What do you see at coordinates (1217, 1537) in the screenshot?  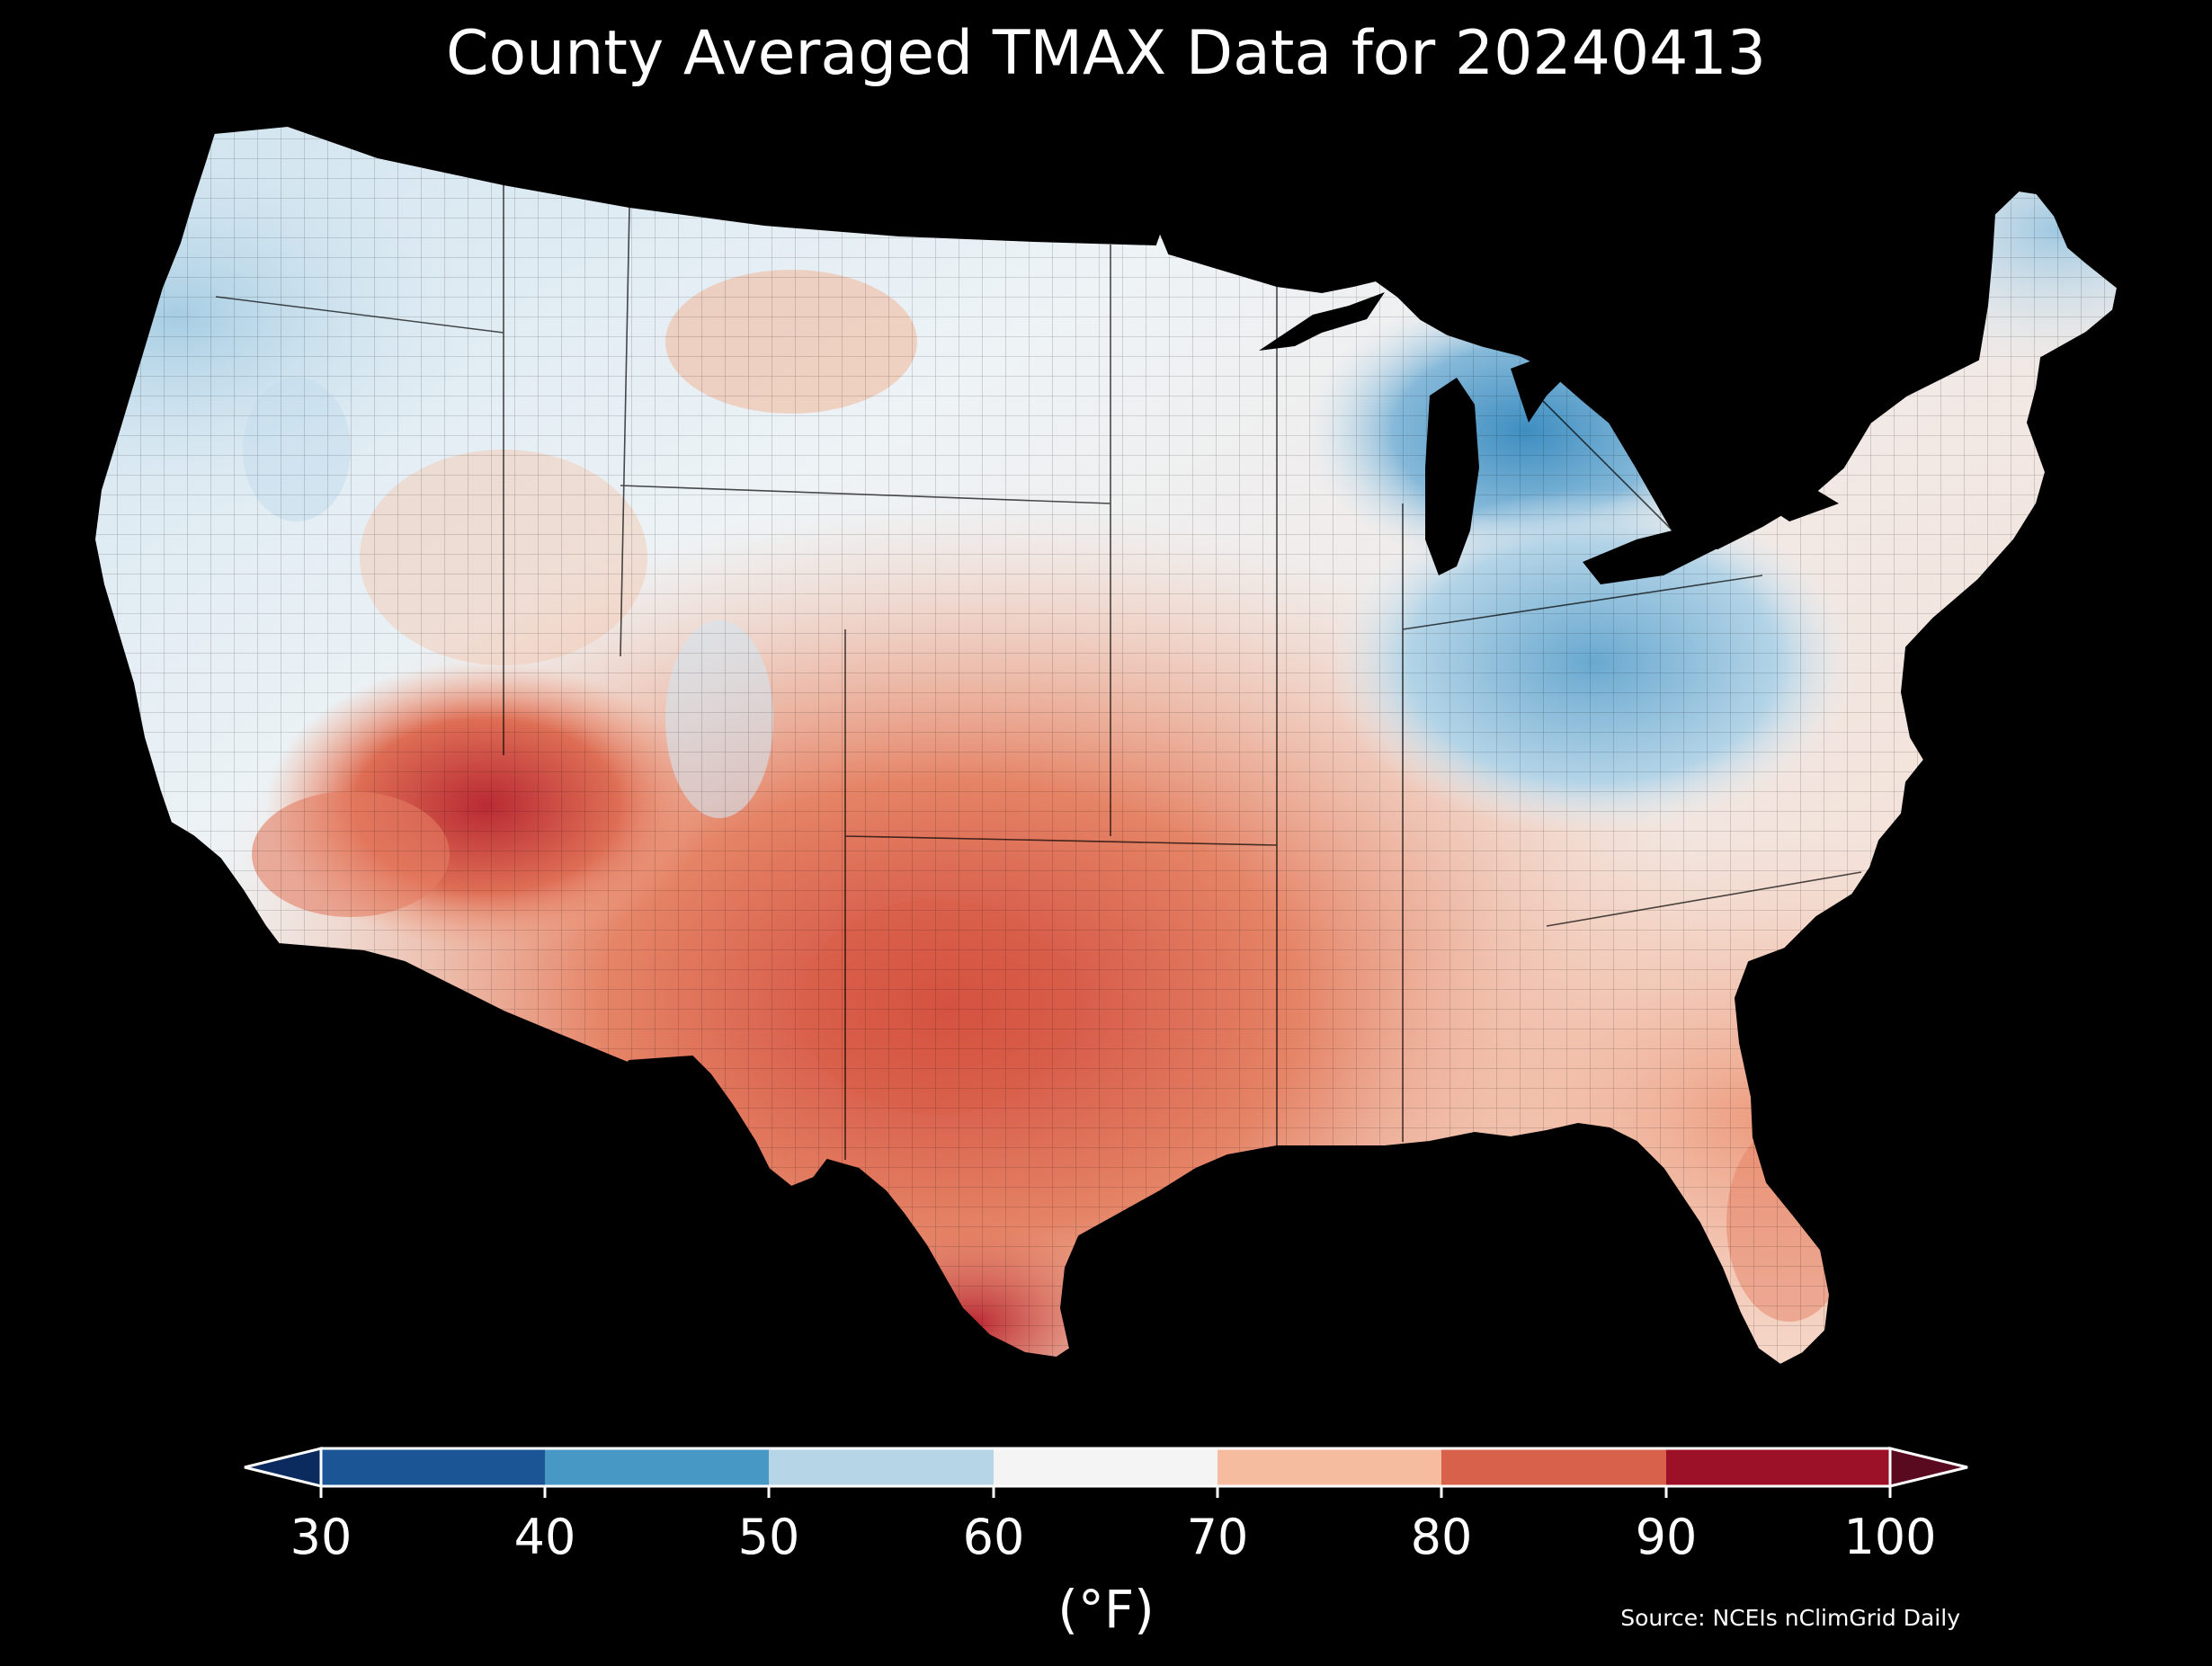 I see `colorbar-tick-label: 70` at bounding box center [1217, 1537].